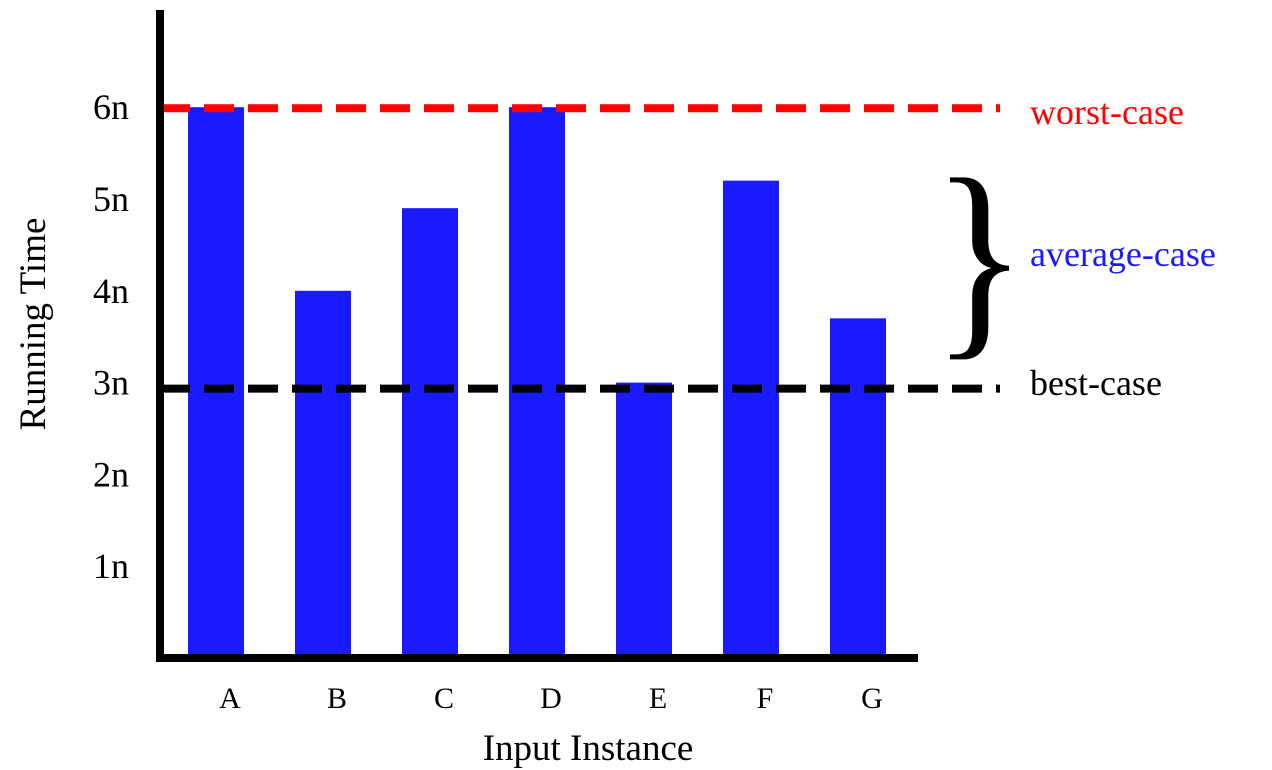  I want to click on y-tick-label-5n: 5n, so click(111, 199).